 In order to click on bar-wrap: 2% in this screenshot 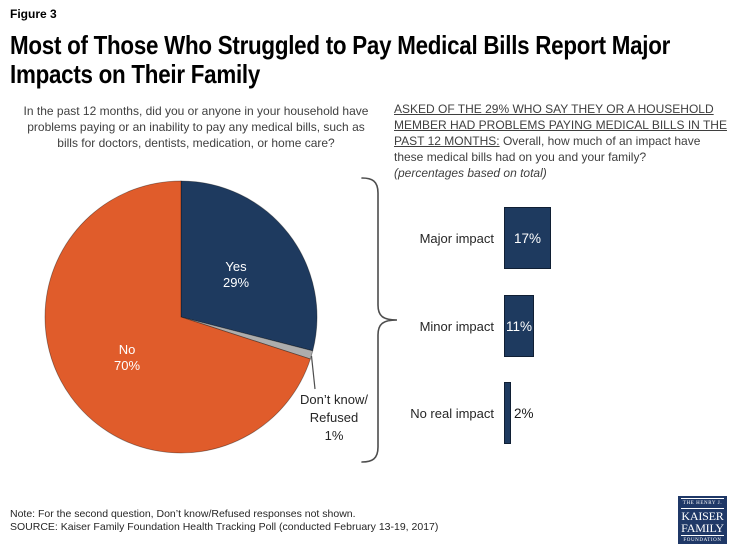, I will do `click(519, 413)`.